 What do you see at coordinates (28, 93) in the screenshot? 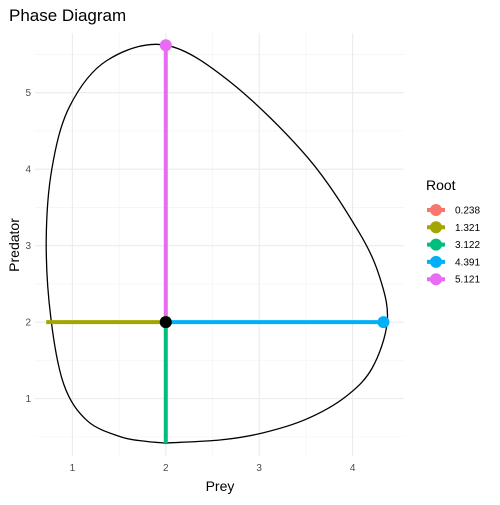
I see `y-tick-label: 5` at bounding box center [28, 93].